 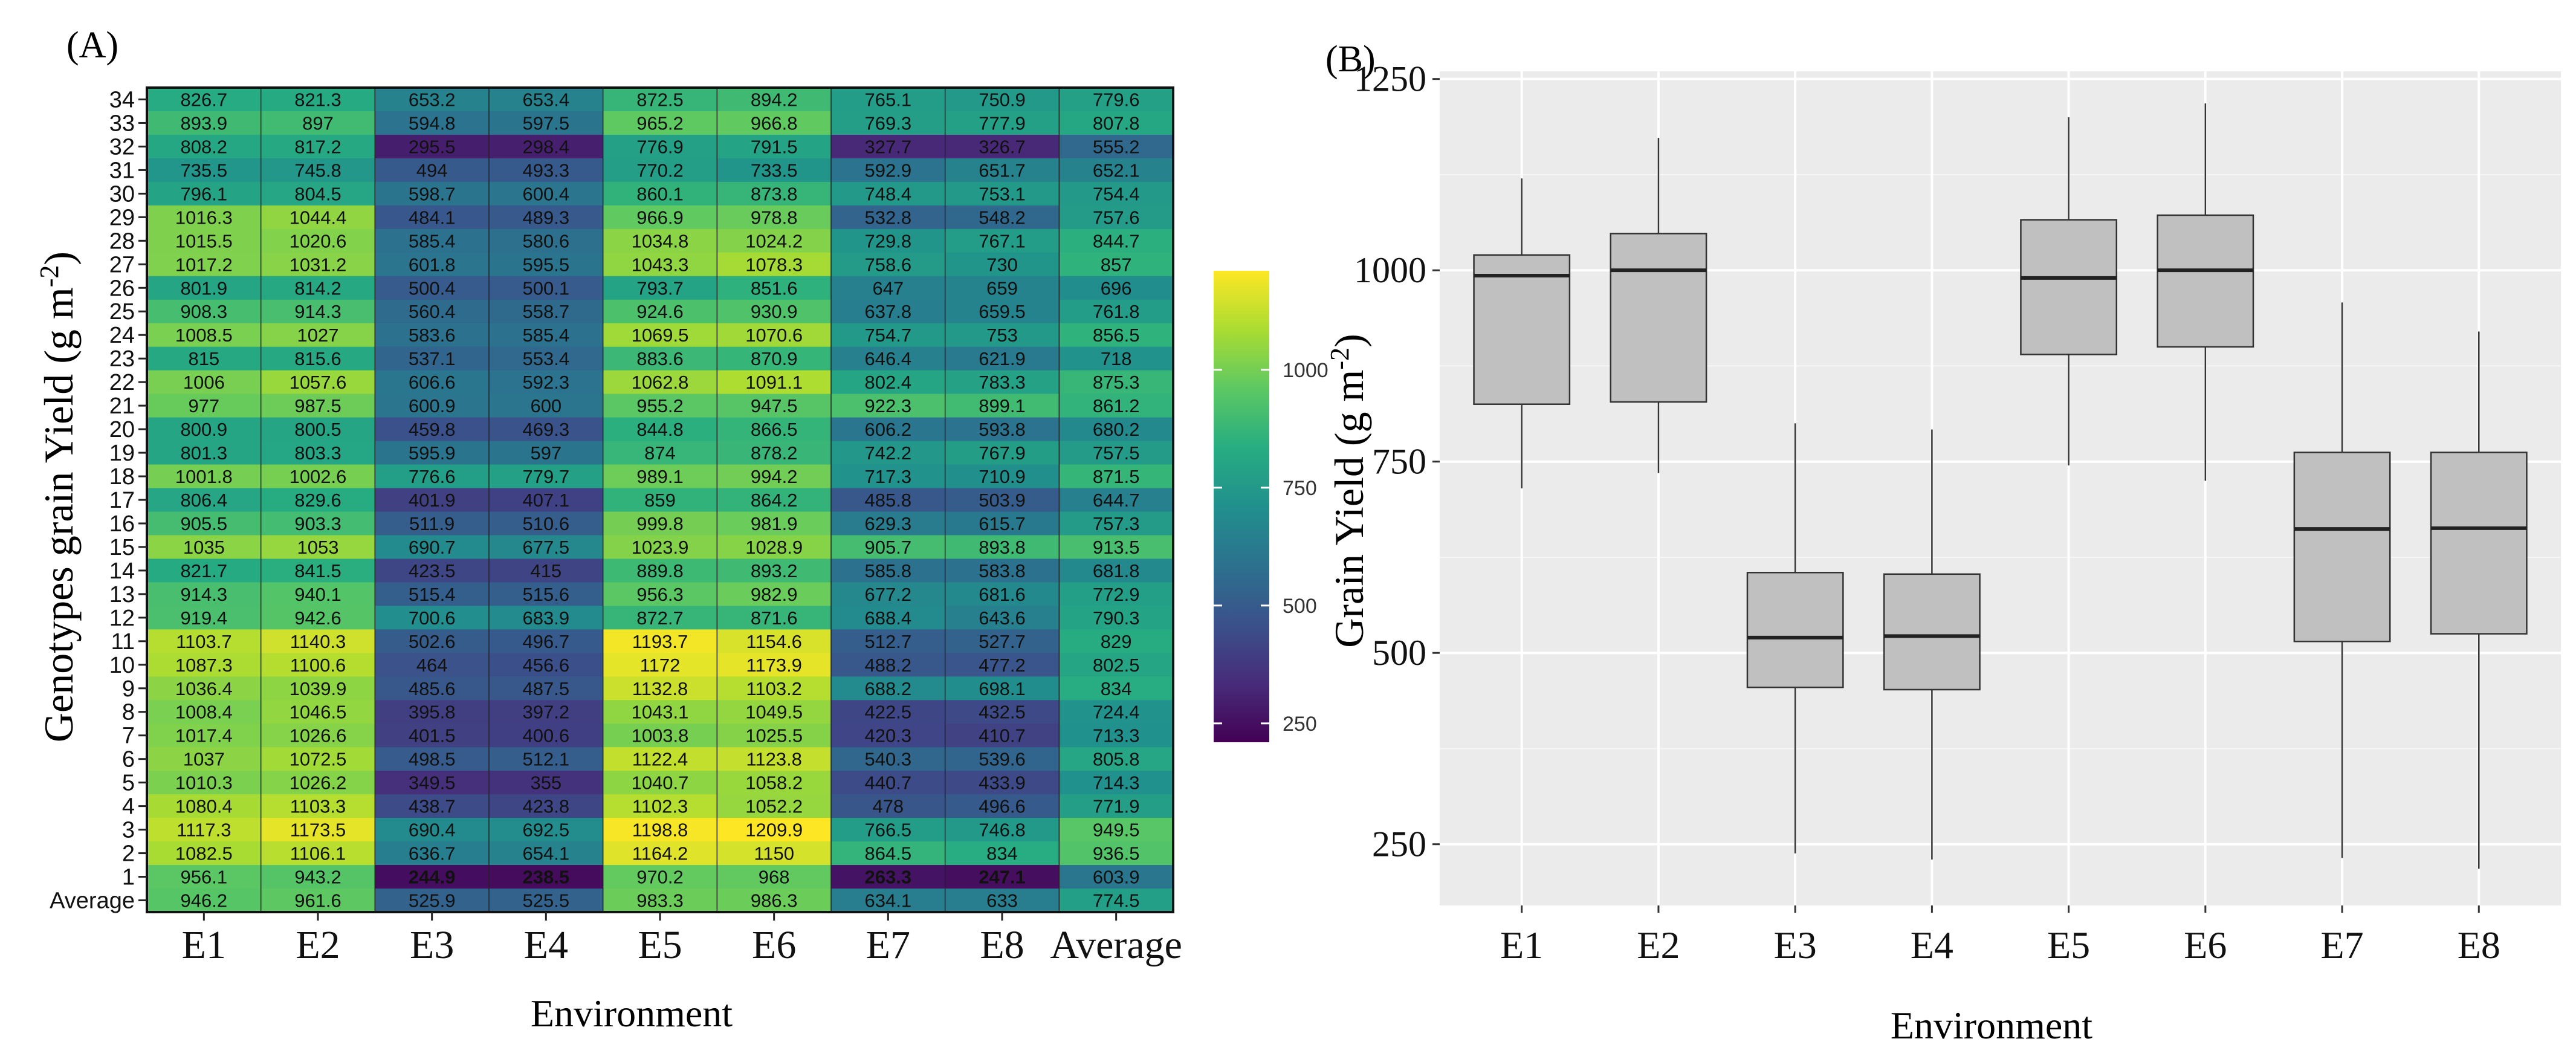 What do you see at coordinates (1116, 359) in the screenshot?
I see `heatmap-cell-label: 718` at bounding box center [1116, 359].